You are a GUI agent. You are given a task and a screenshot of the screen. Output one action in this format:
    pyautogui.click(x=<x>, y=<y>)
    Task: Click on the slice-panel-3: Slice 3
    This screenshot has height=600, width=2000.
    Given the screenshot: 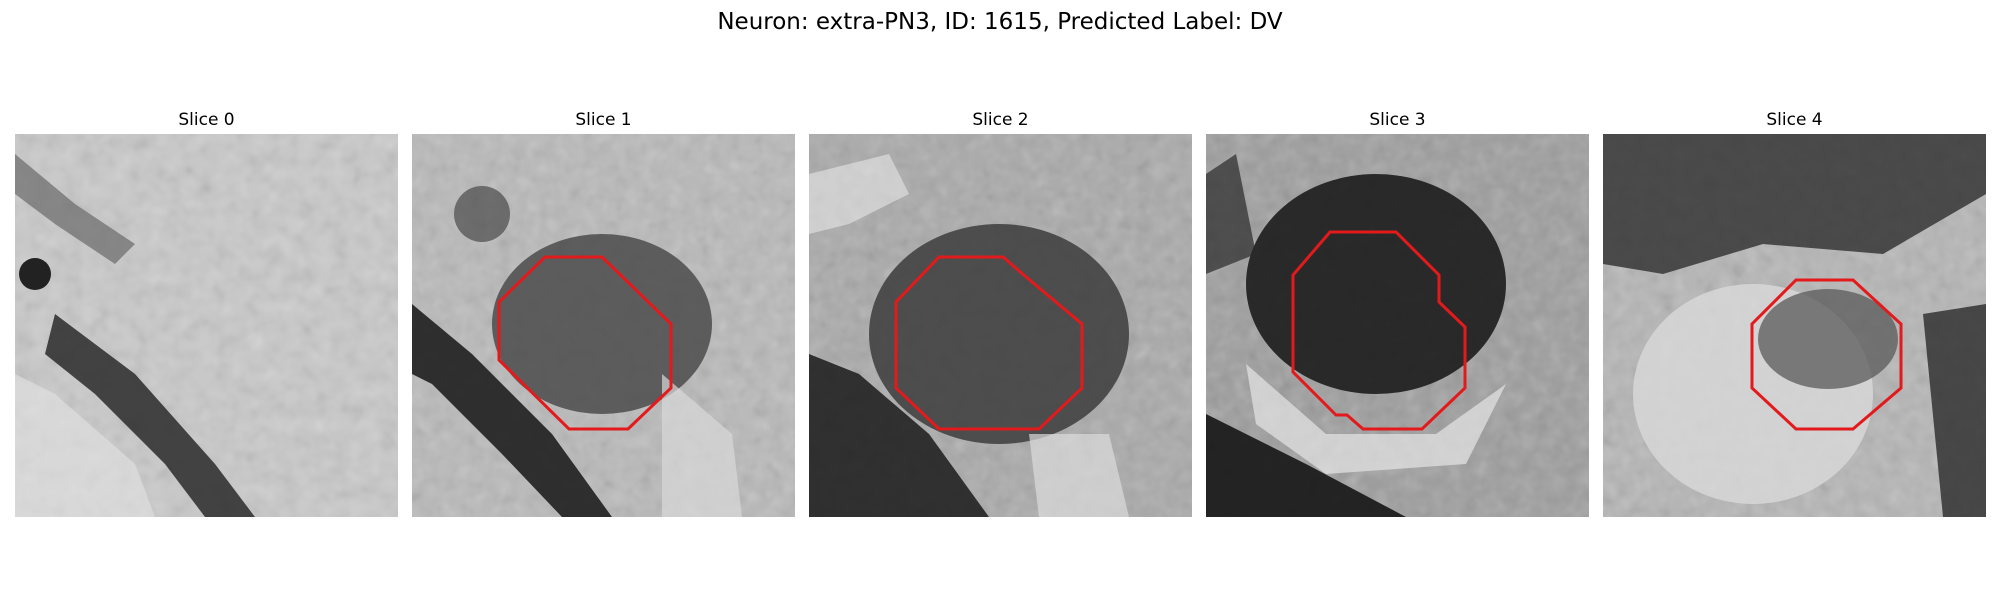 What is the action you would take?
    pyautogui.click(x=1397, y=313)
    